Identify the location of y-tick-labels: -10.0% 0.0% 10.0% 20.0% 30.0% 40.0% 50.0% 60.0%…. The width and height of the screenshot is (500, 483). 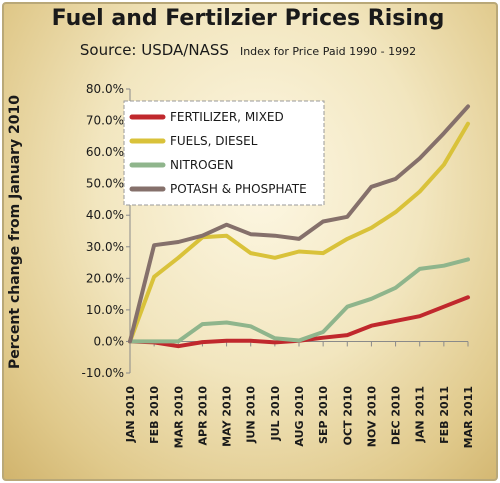
(106, 231).